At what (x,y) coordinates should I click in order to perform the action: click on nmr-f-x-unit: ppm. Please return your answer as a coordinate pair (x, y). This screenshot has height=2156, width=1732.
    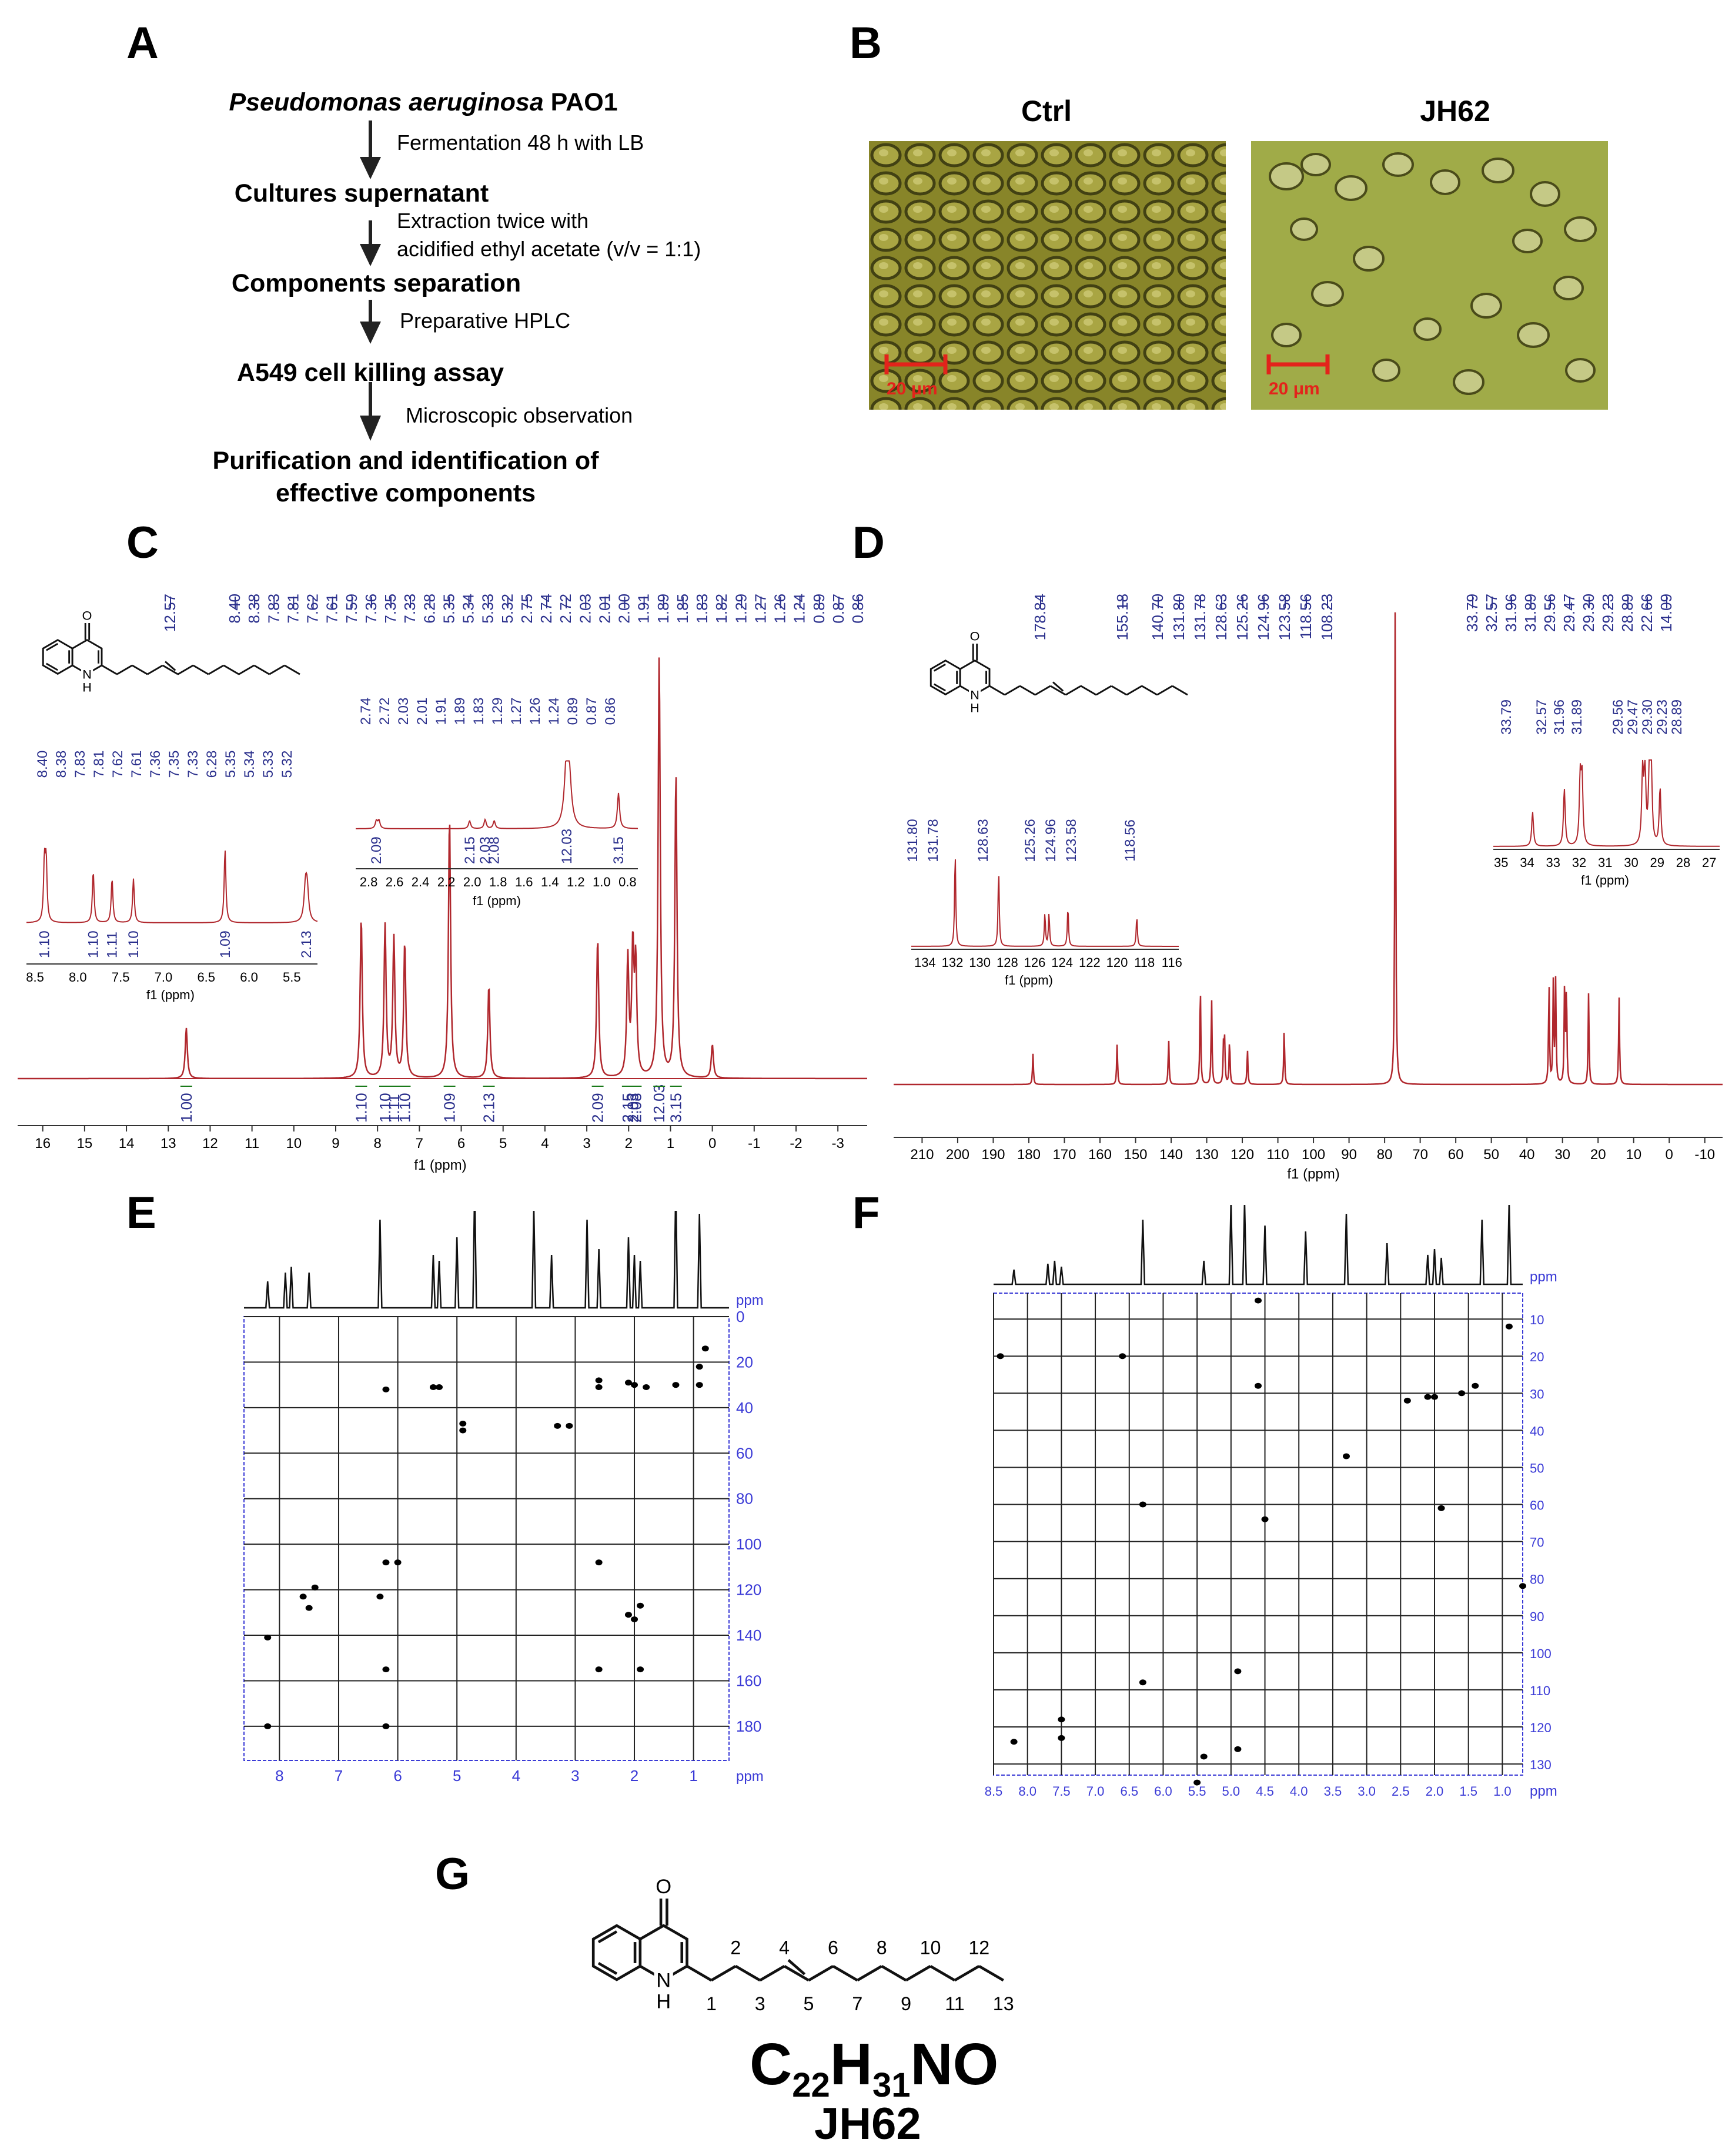
    Looking at the image, I should click on (1543, 1791).